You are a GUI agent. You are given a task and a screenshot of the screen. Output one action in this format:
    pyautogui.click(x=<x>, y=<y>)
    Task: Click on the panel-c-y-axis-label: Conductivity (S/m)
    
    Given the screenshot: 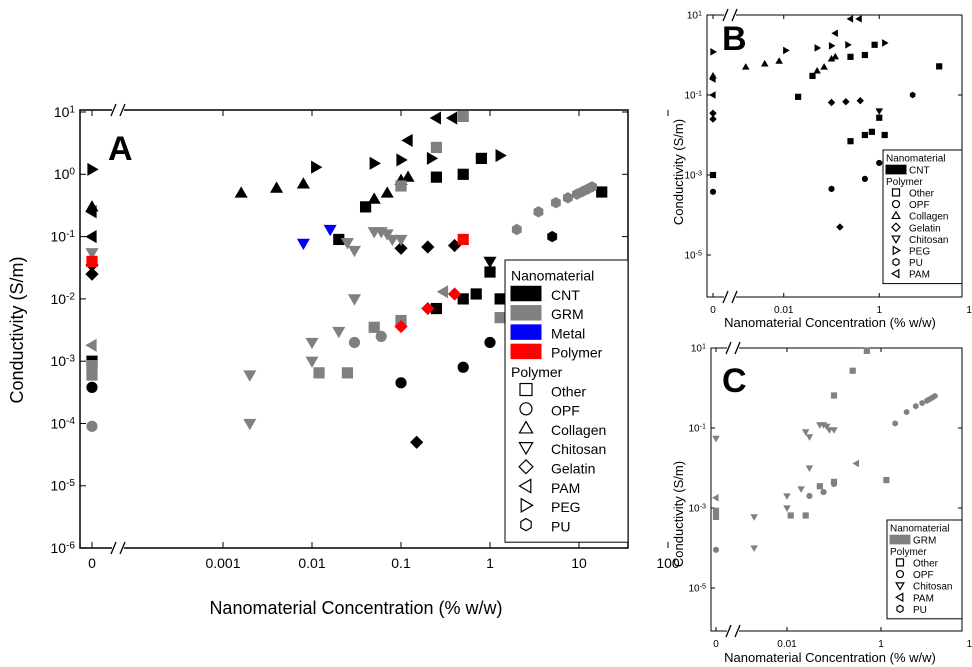 What is the action you would take?
    pyautogui.click(x=678, y=514)
    